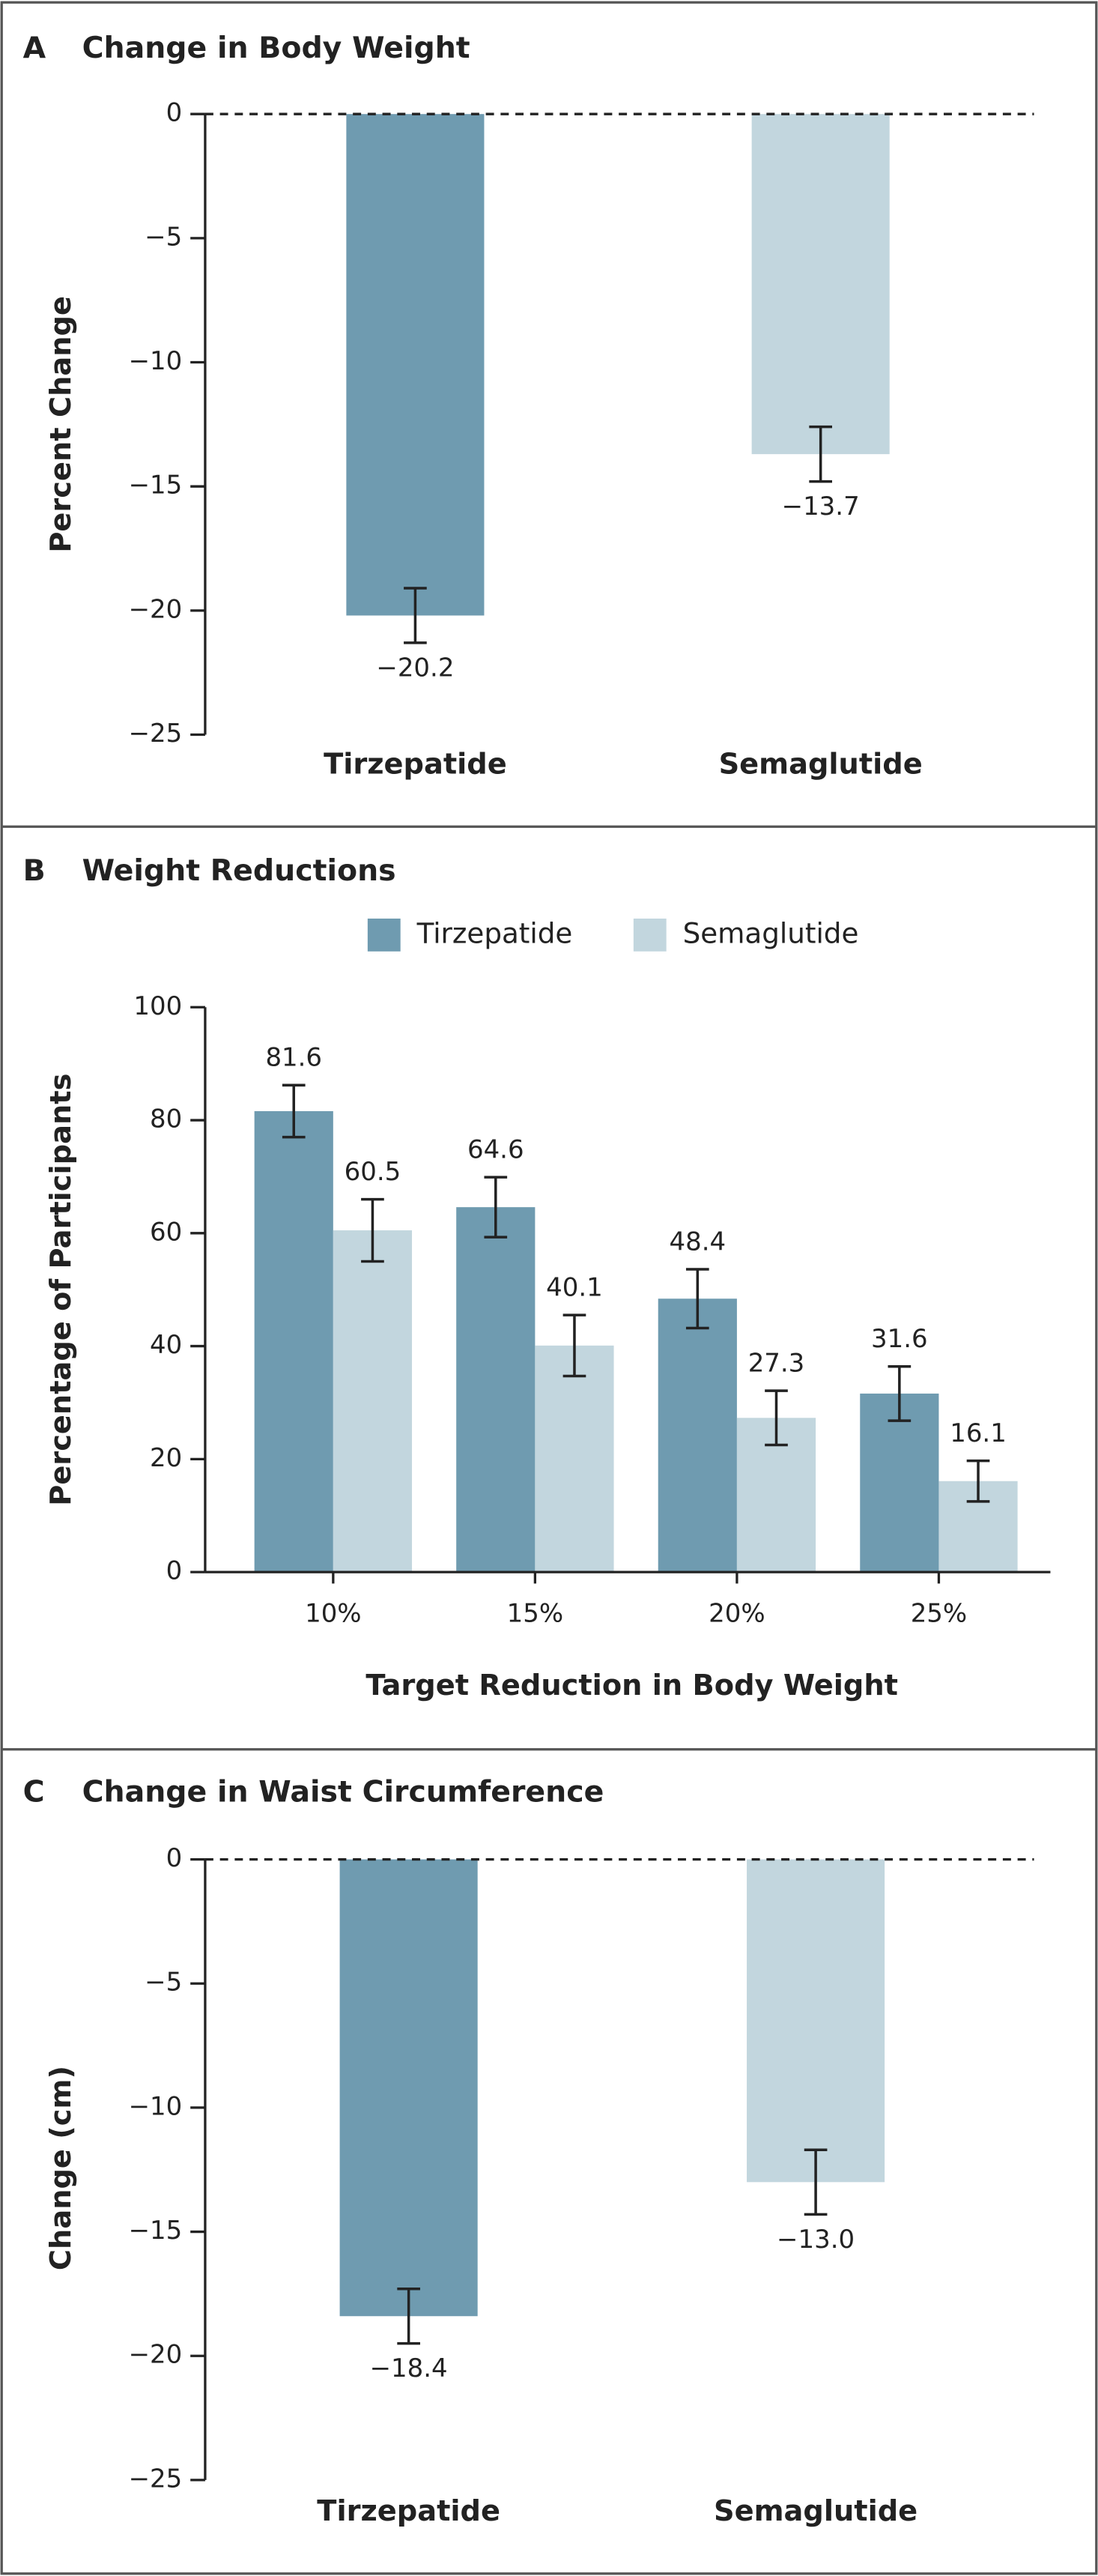 This screenshot has width=1098, height=2576. What do you see at coordinates (494, 932) in the screenshot?
I see `legend-label: Tirzepatide` at bounding box center [494, 932].